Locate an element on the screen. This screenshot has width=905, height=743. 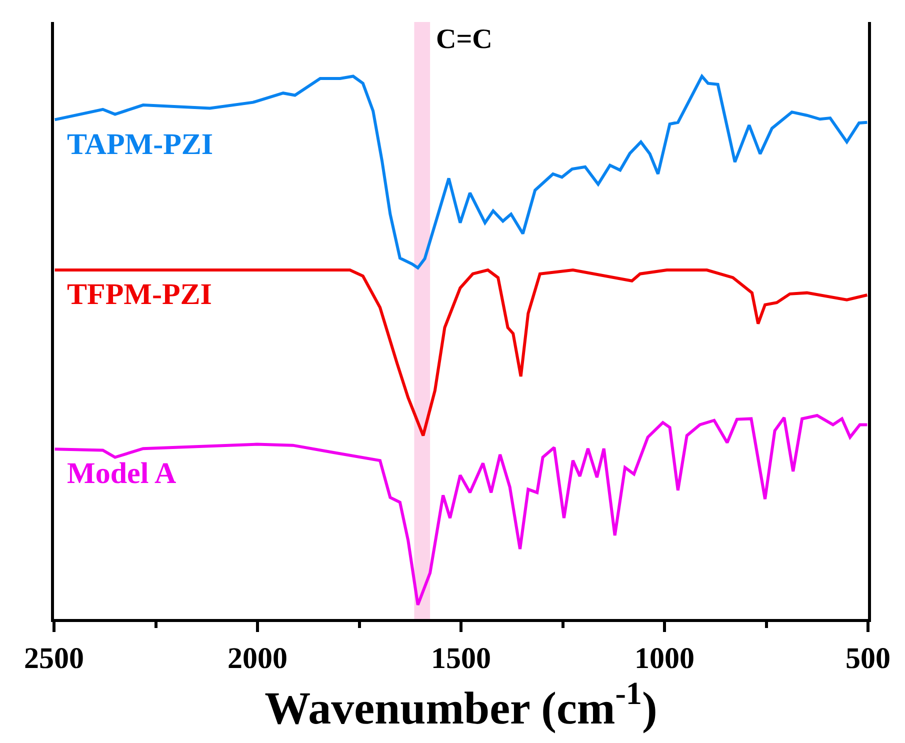
x-axis-title: Wavenumber (cm$^{-1}$) is located at coordinates (461, 704).